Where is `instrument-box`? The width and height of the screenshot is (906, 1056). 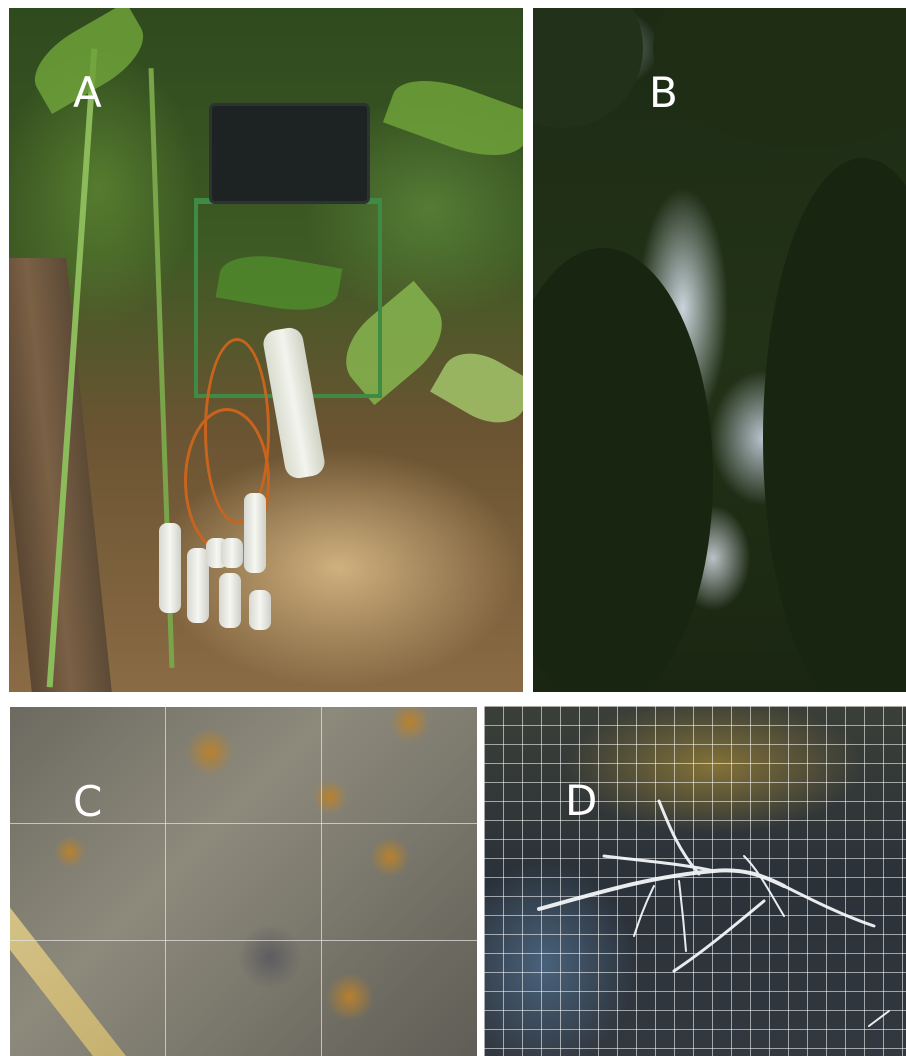 instrument-box is located at coordinates (289, 153).